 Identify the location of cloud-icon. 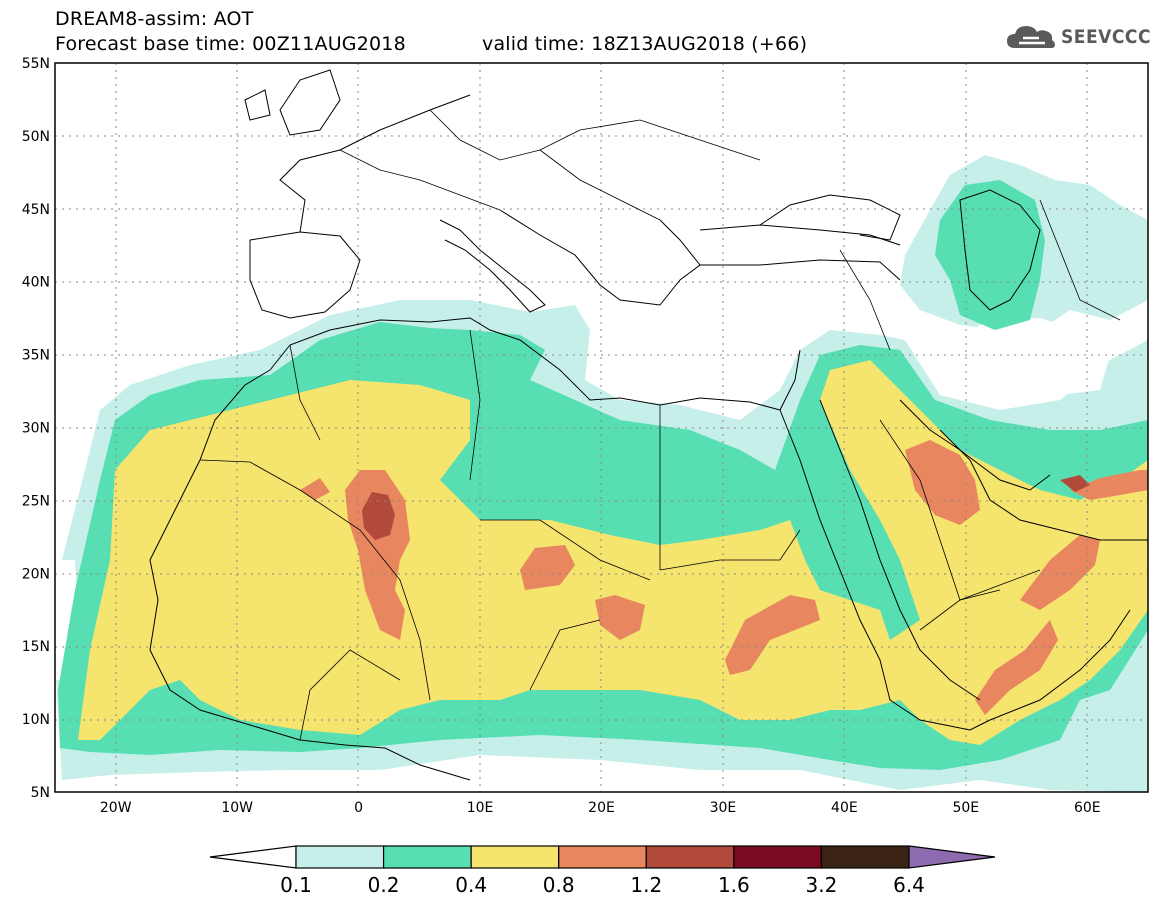
(1030, 37).